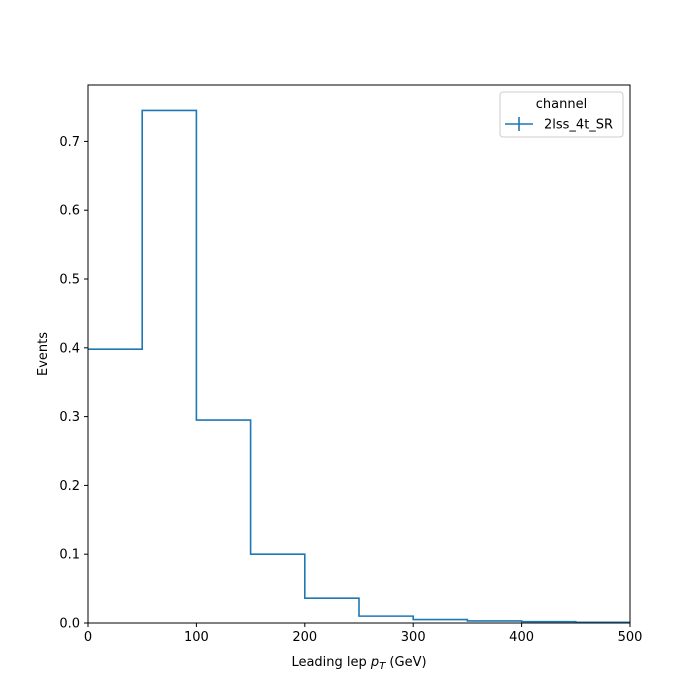 The image size is (700, 700). Describe the element at coordinates (69, 211) in the screenshot. I see `y-tick-label: 0.6` at that location.